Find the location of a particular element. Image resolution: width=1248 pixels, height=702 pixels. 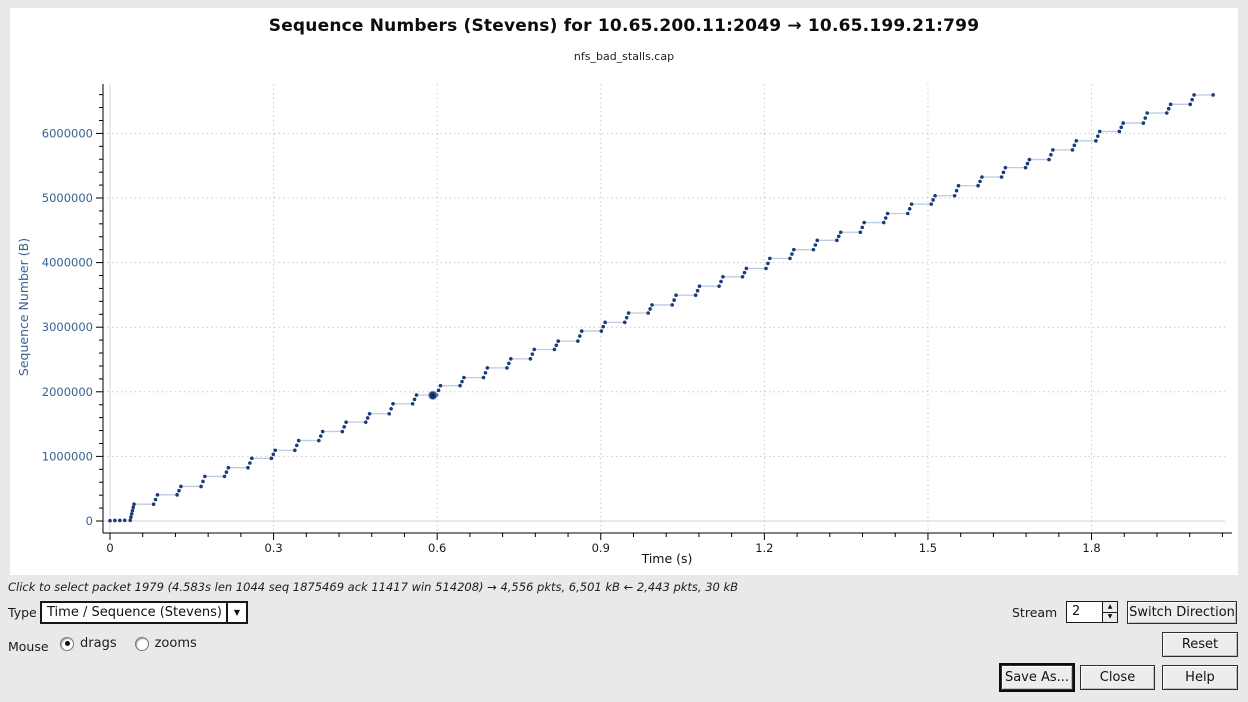

mouse-radio-group: drags zooms is located at coordinates (134, 643).